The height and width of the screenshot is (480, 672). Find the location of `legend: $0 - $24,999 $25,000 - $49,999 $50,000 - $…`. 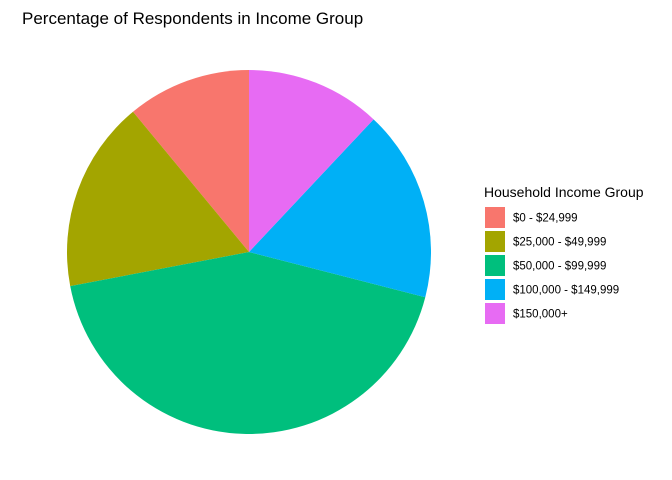

legend: $0 - $24,999 $25,000 - $49,999 $50,000 - $… is located at coordinates (552, 265).